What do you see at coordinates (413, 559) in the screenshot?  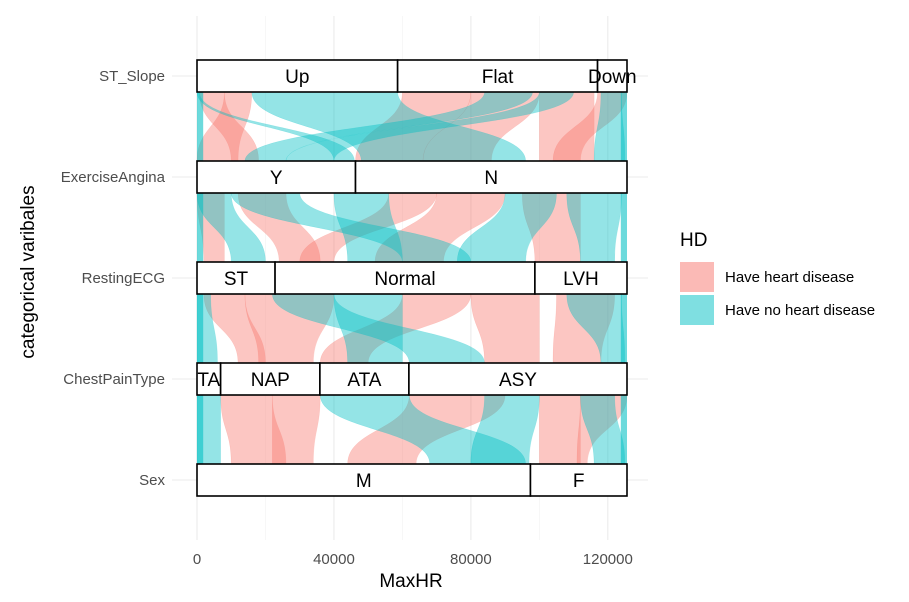 I see `x-axis-tick-labels: 0 40000 80000 120000` at bounding box center [413, 559].